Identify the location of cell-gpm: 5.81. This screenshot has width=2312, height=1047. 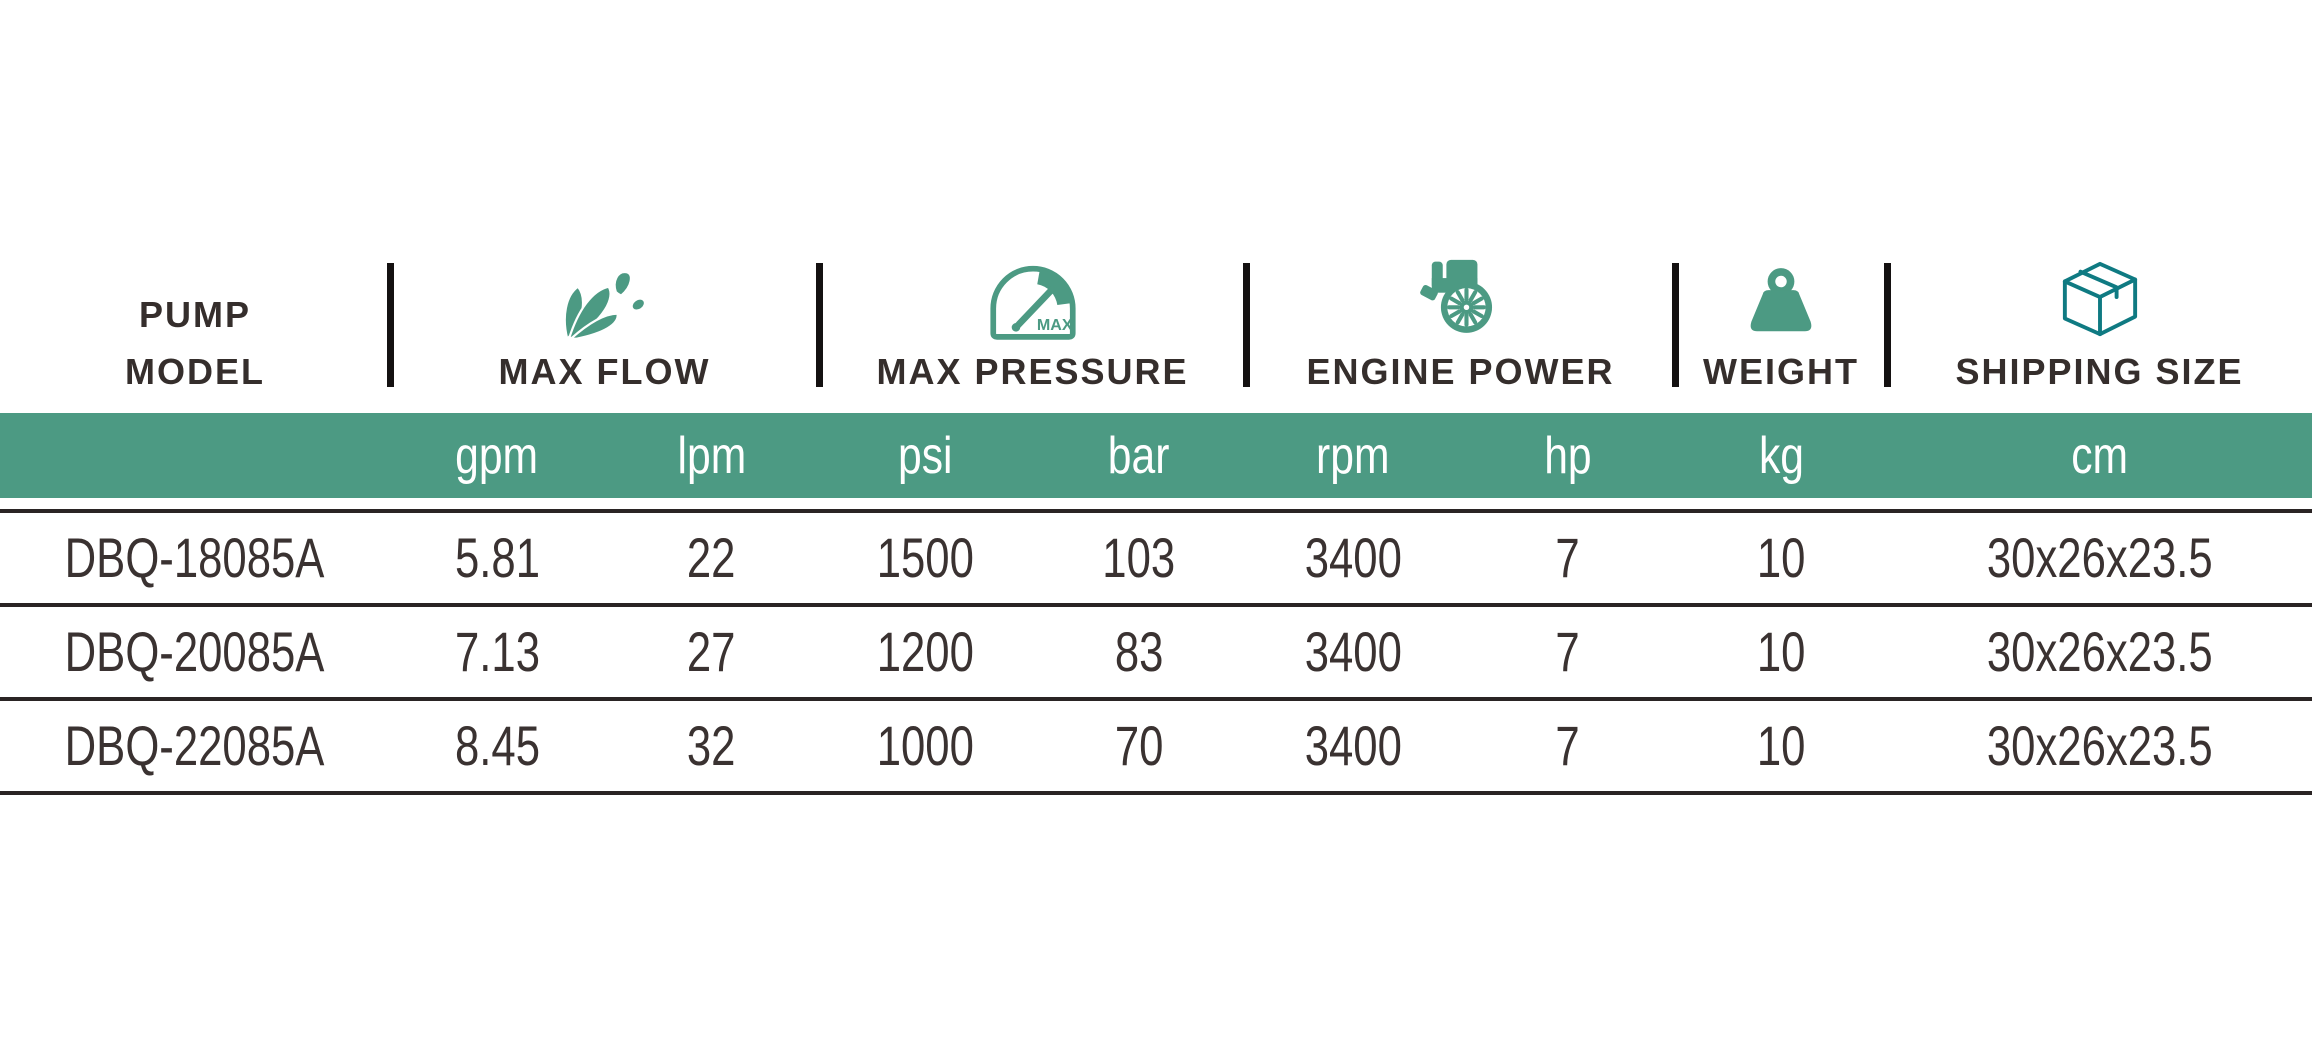
(497, 558).